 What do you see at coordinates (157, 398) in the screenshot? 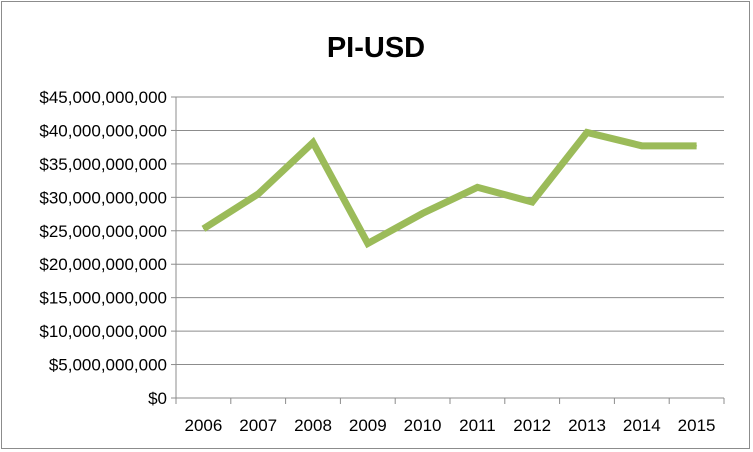
I see `y-tick-label: $0` at bounding box center [157, 398].